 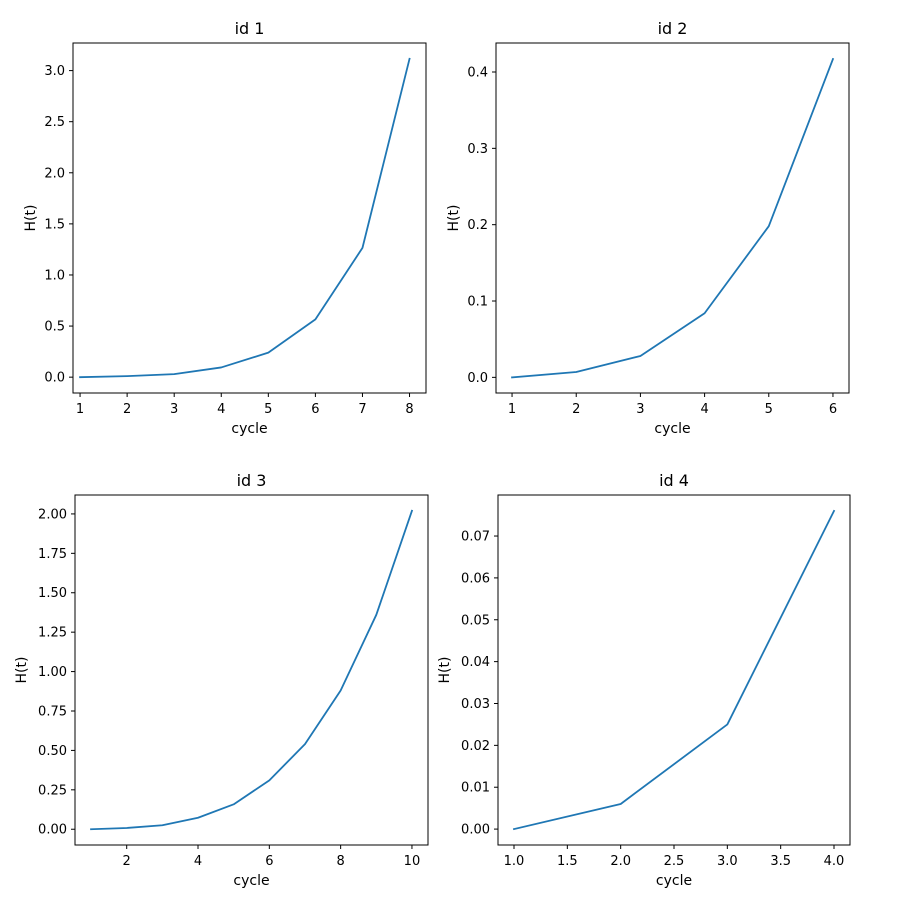 I want to click on y-tick-label: 3.0, so click(x=54, y=71).